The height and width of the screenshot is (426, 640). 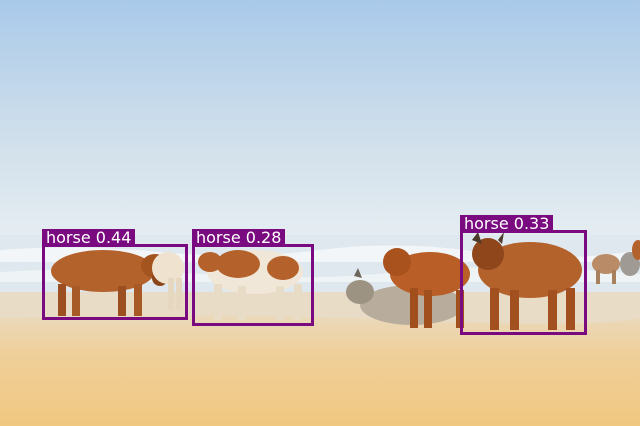 I want to click on detection-box: horse 0.28, so click(x=253, y=277).